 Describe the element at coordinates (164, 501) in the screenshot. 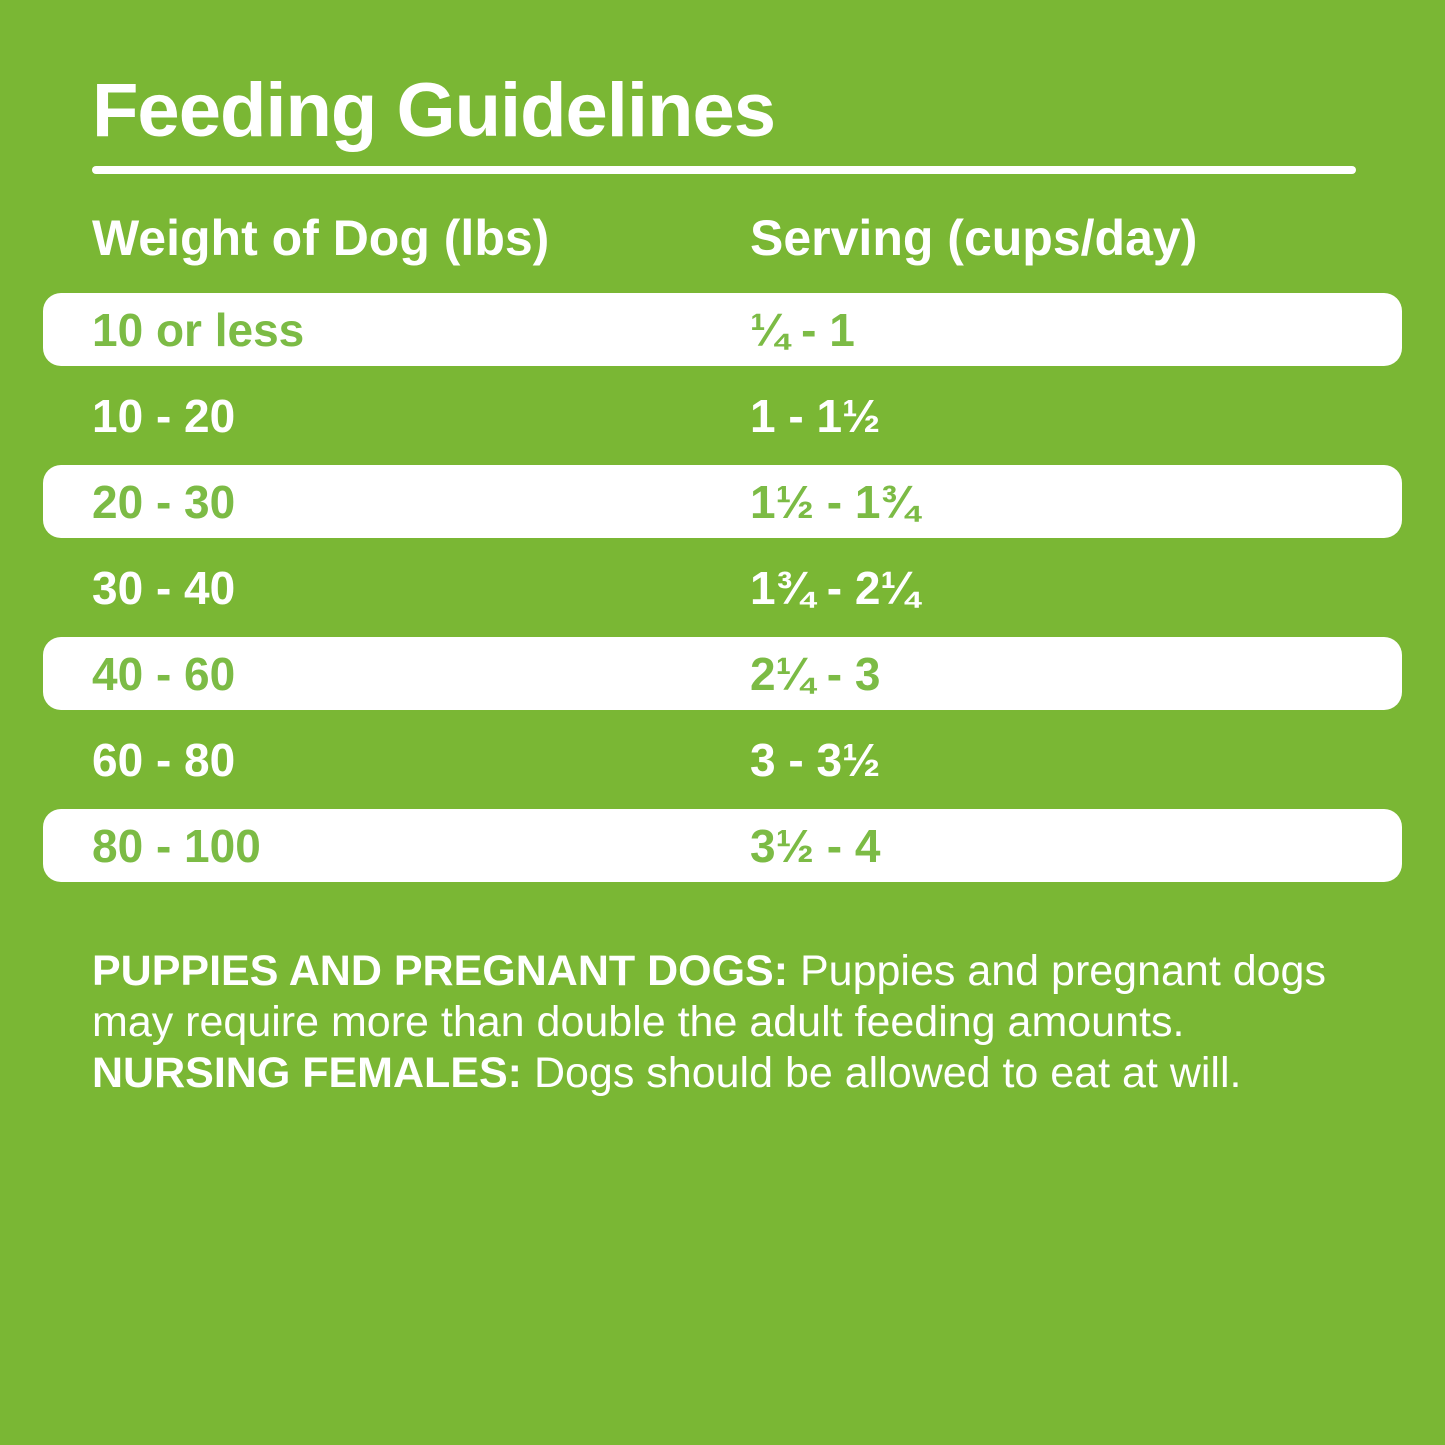

I see `weight-cell: 20 - 30` at that location.